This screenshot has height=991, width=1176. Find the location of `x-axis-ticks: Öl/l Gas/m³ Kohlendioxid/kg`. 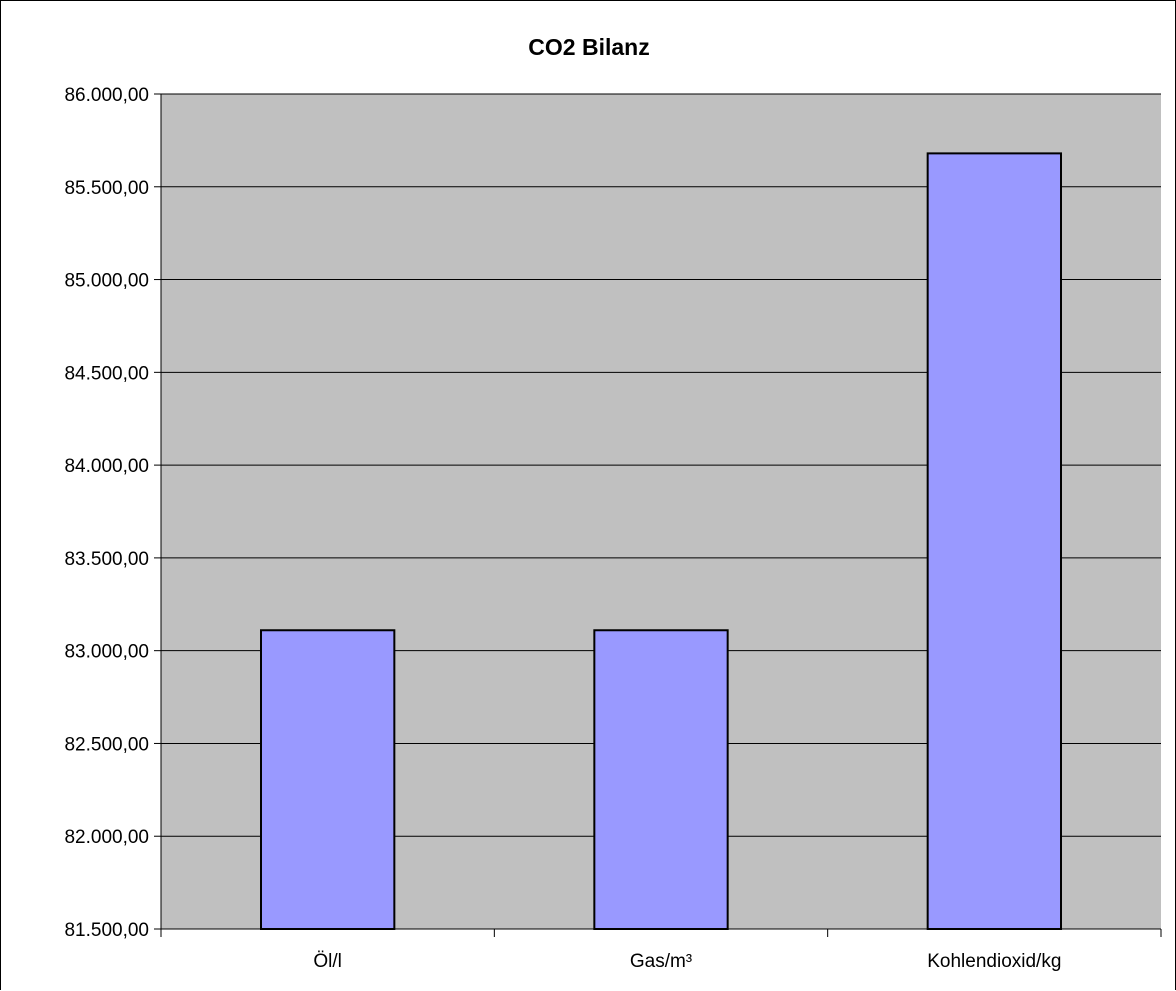

x-axis-ticks: Öl/l Gas/m³ Kohlendioxid/kg is located at coordinates (661, 950).